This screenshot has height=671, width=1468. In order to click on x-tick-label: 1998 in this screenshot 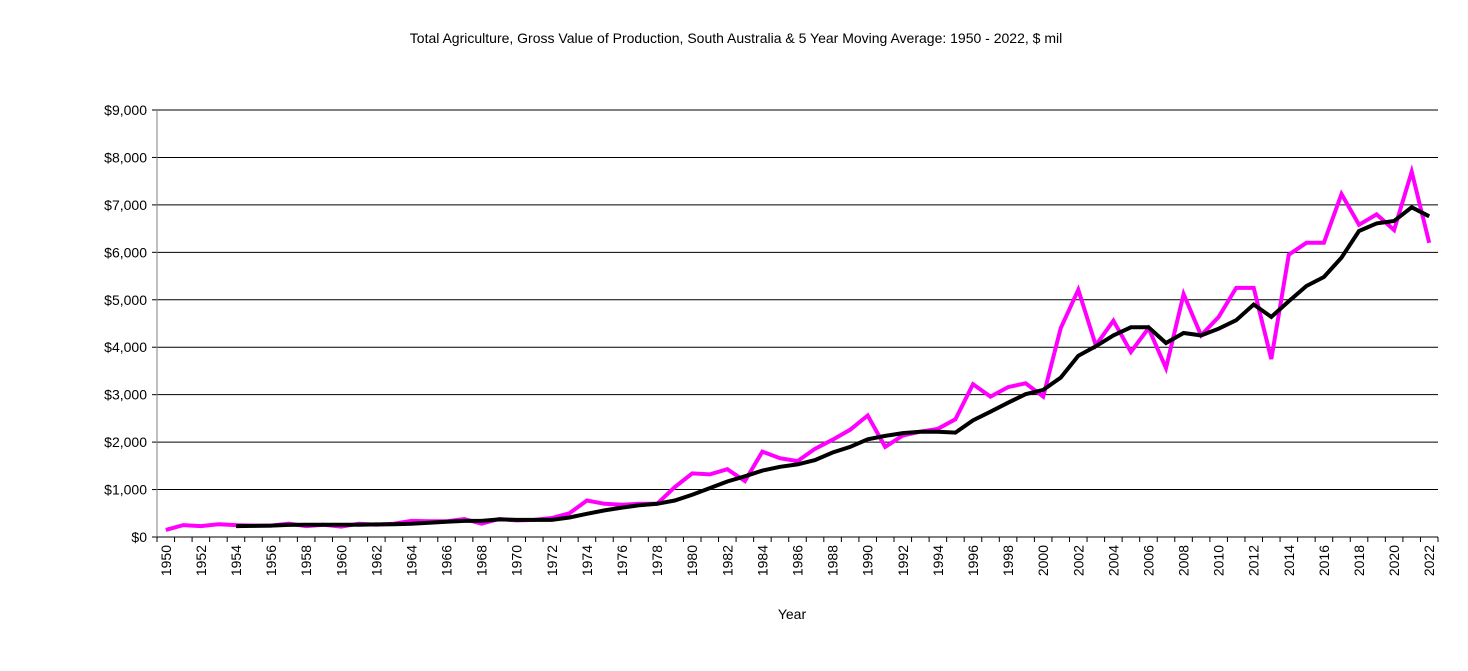, I will do `click(1008, 560)`.